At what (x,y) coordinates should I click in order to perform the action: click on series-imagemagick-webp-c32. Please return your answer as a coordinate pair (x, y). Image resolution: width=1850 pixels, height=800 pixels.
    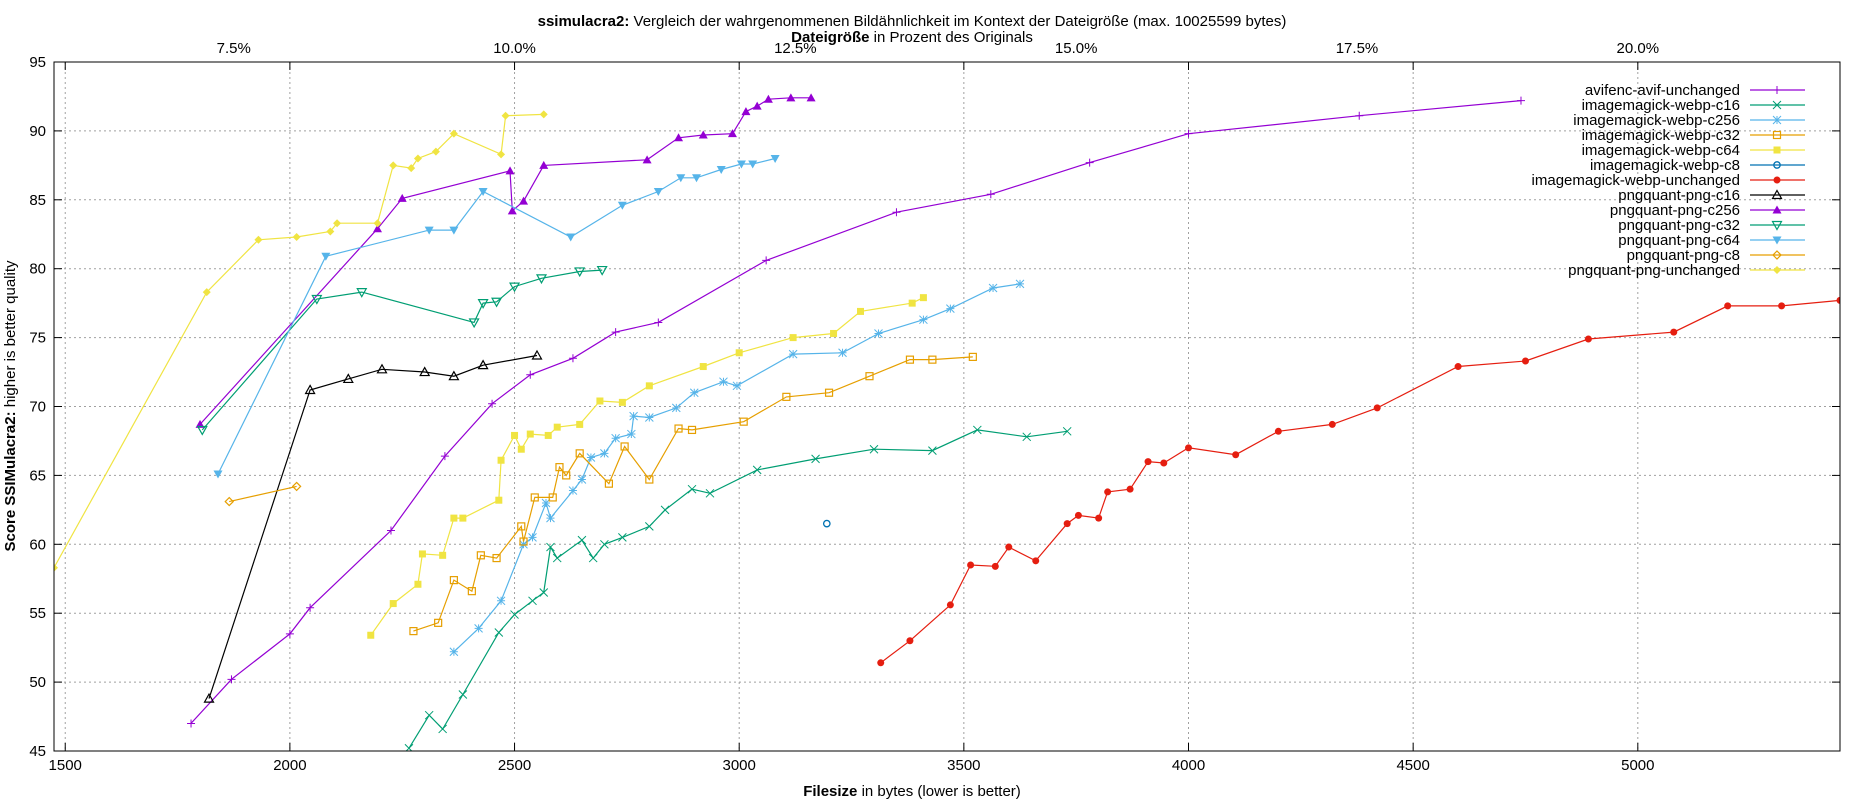
    Looking at the image, I should click on (693, 494).